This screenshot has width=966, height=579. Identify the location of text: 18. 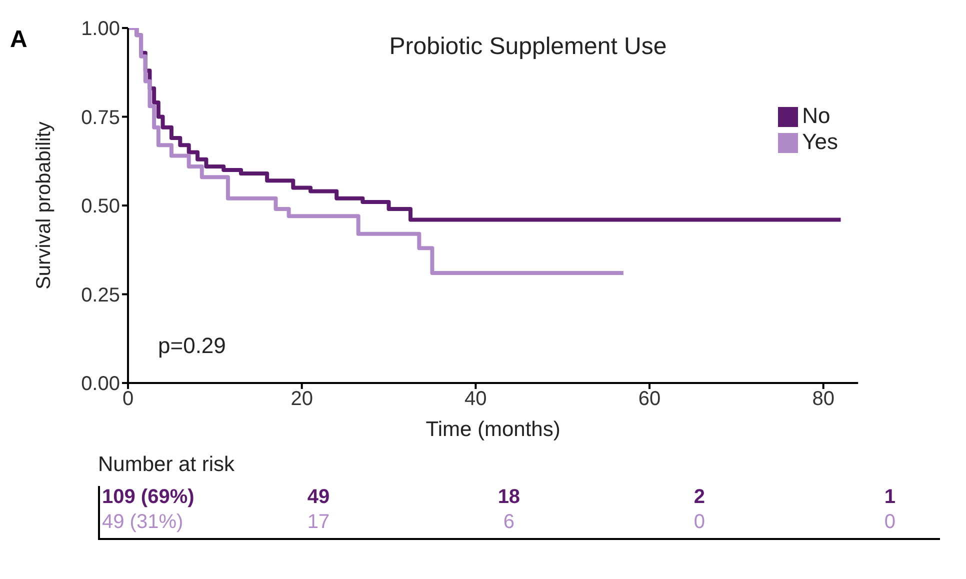
(509, 497).